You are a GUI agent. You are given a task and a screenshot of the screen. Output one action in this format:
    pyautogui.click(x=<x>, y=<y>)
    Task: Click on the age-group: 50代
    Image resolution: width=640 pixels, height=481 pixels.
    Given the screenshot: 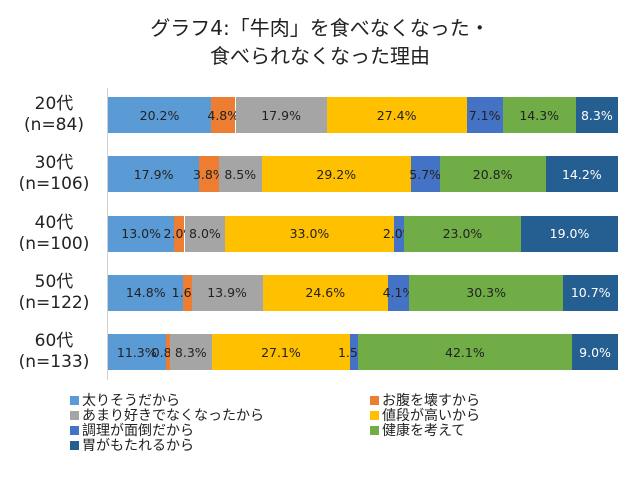 What is the action you would take?
    pyautogui.click(x=54, y=281)
    